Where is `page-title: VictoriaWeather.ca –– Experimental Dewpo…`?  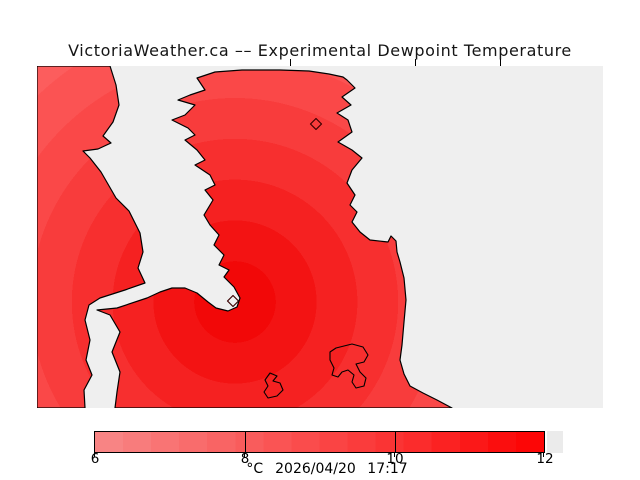
page-title: VictoriaWeather.ca –– Experimental Dewpo… is located at coordinates (320, 50).